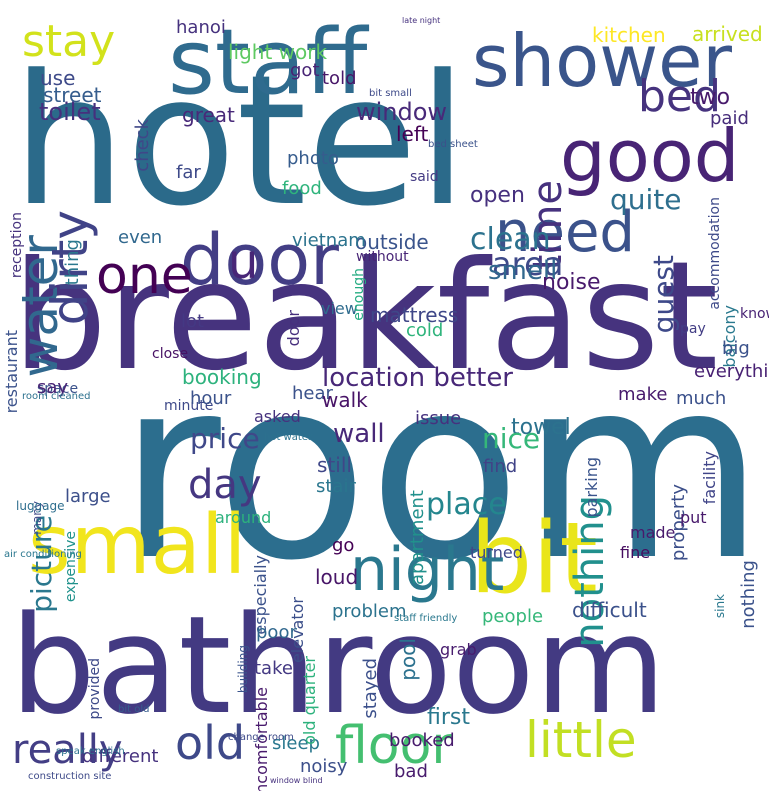 The image size is (769, 791). Describe the element at coordinates (134, 709) in the screenshot. I see `cloud-word: bit old` at that location.